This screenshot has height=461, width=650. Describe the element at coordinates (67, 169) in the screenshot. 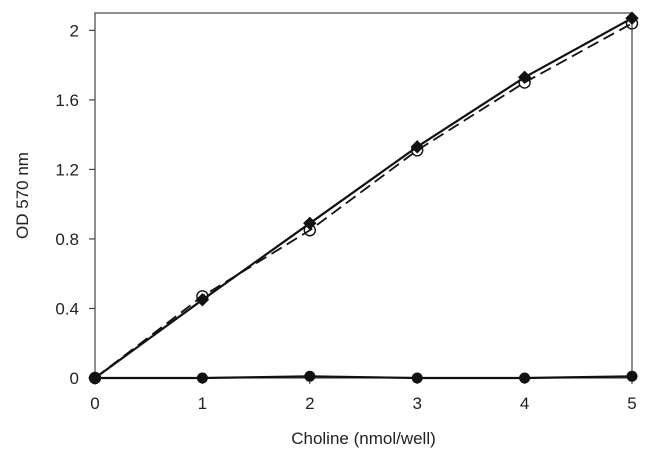

I see `y-tick-label: 1.2` at that location.